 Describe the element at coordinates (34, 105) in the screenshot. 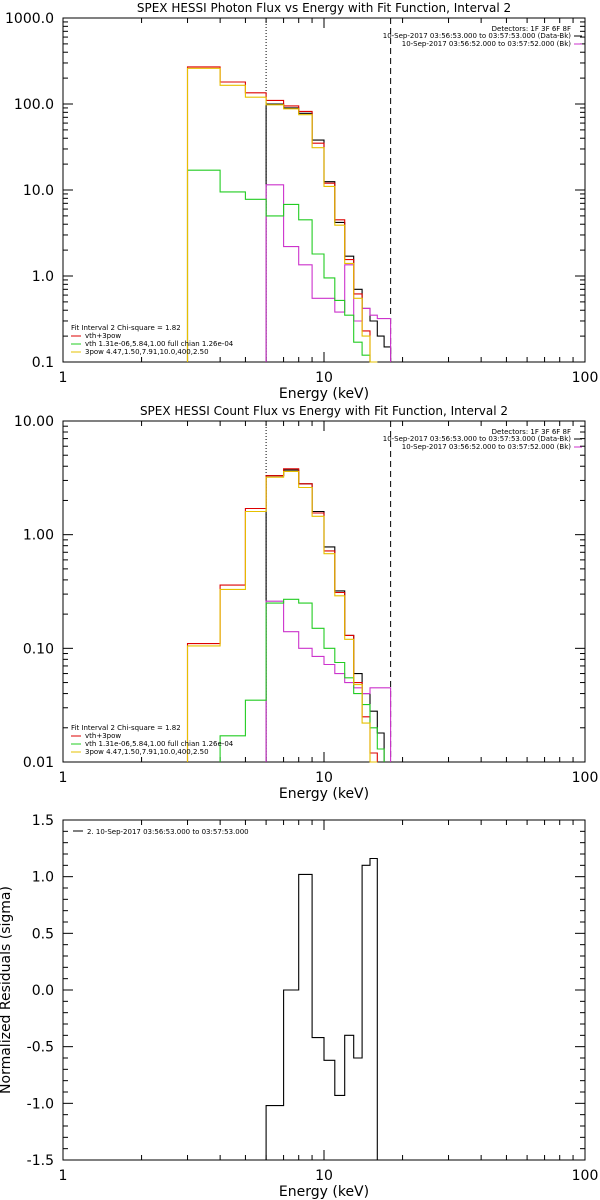

I see `y-tick-label: 100.0` at that location.